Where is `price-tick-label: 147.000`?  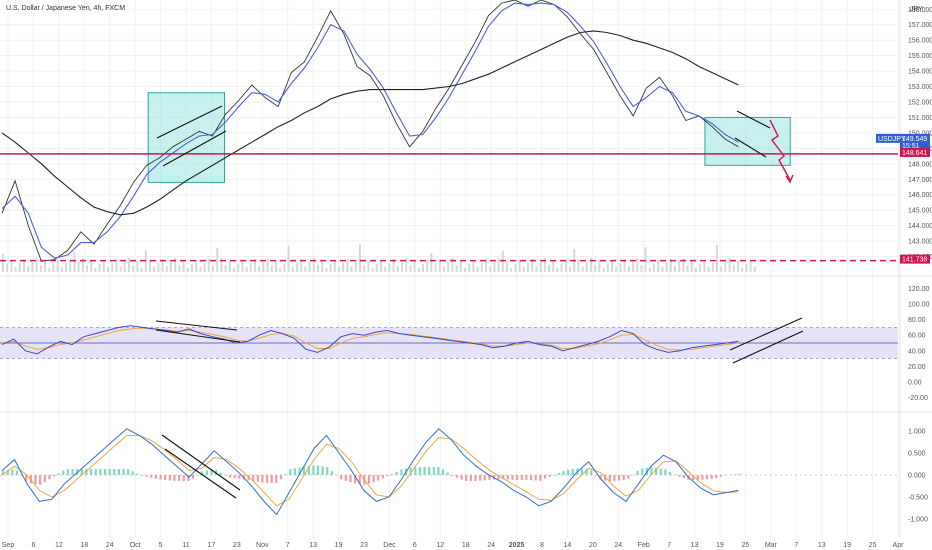
price-tick-label: 147.000 is located at coordinates (920, 180).